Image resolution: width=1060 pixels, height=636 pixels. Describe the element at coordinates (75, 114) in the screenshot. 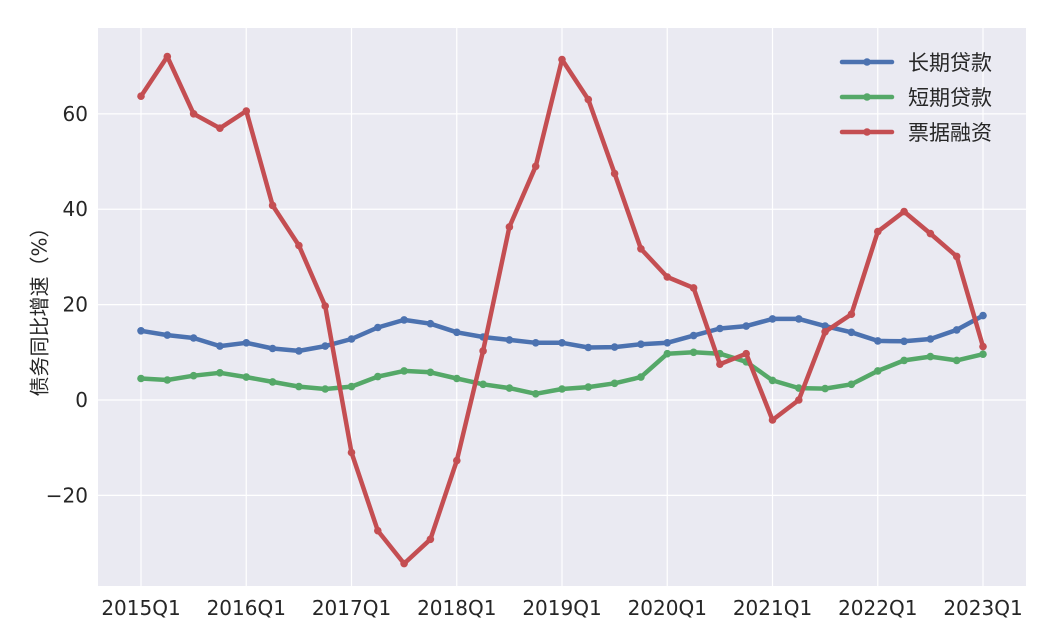

I see `y-tick-label: 60` at that location.